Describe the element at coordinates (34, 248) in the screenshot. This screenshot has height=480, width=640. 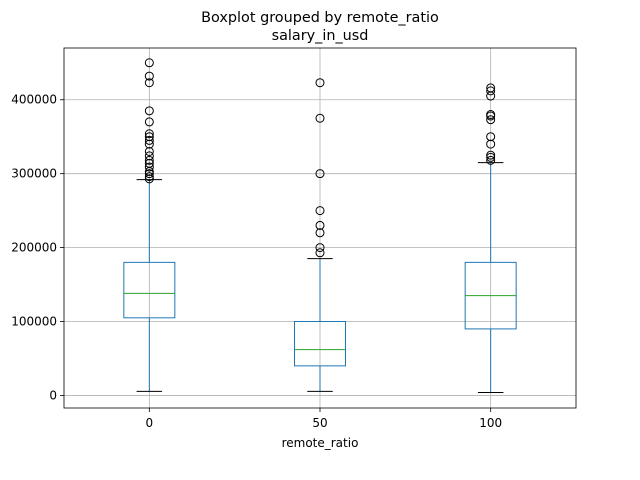
I see `y-tick-label: 200000` at that location.